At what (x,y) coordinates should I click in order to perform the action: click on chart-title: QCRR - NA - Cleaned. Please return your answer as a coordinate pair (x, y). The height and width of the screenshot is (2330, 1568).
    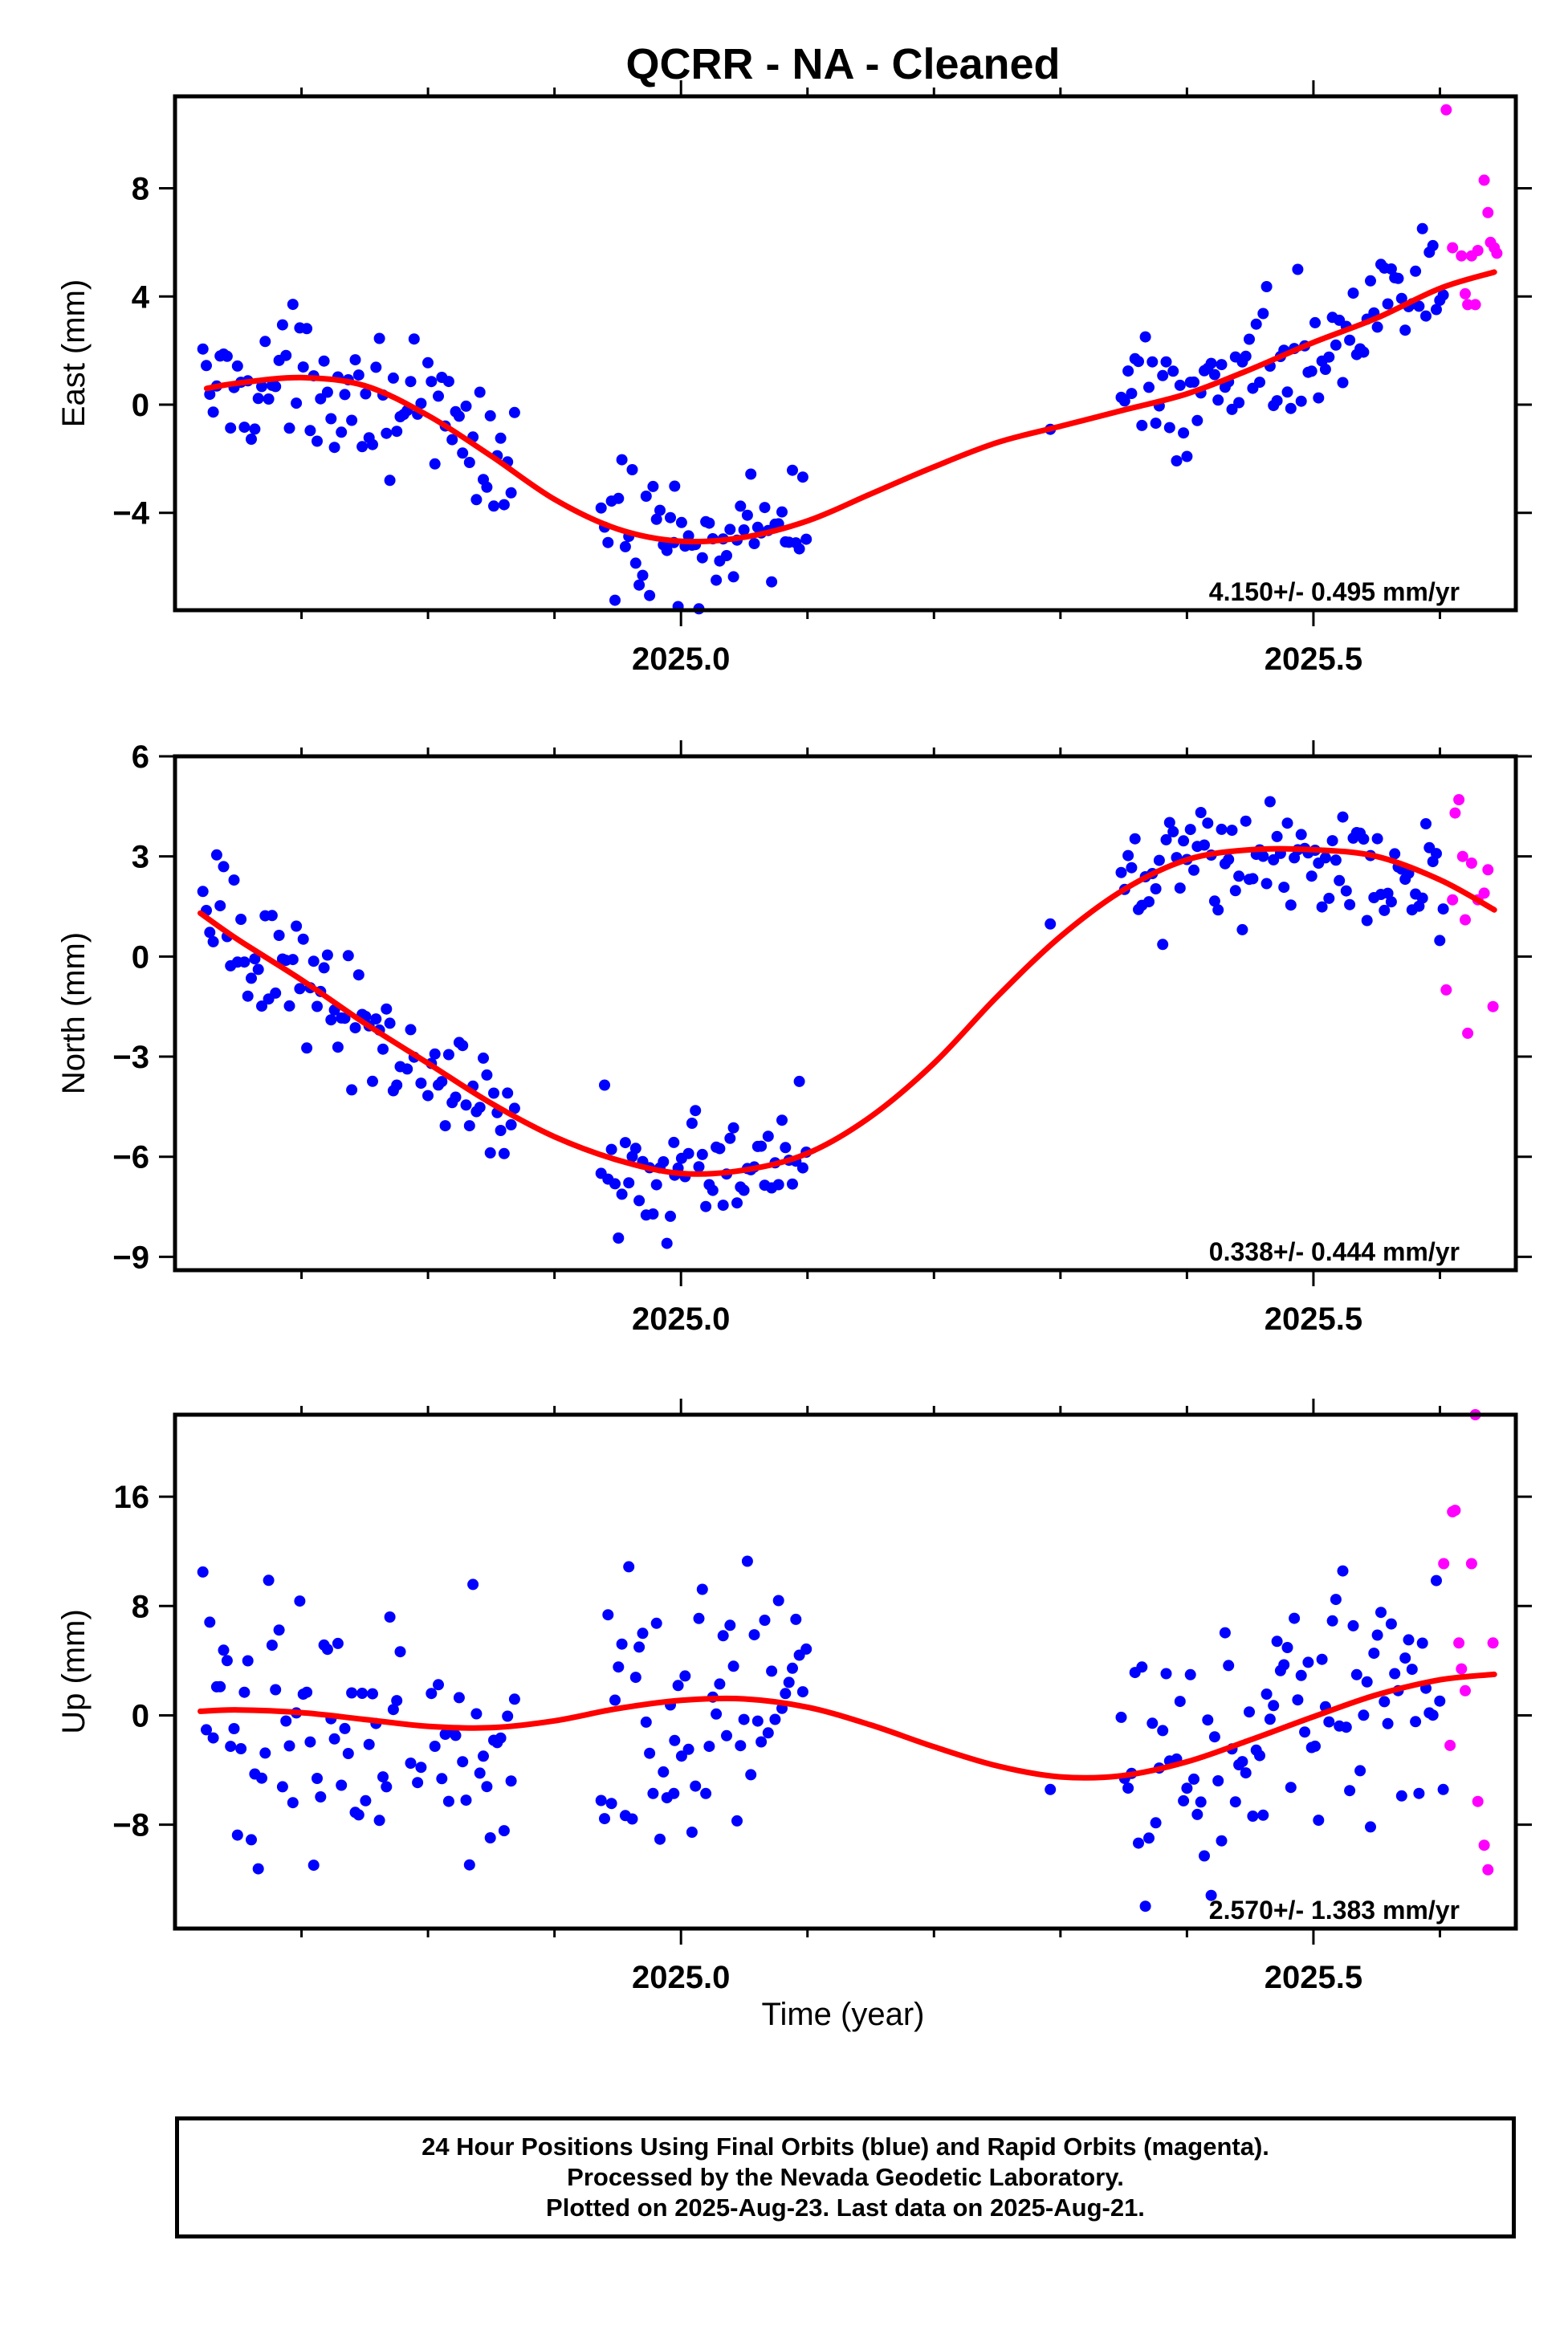
    Looking at the image, I should click on (842, 64).